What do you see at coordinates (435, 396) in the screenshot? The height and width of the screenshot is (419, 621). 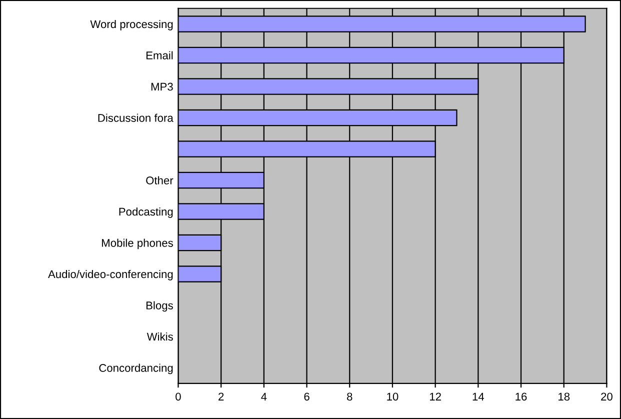 I see `x-tick-label: 12` at bounding box center [435, 396].